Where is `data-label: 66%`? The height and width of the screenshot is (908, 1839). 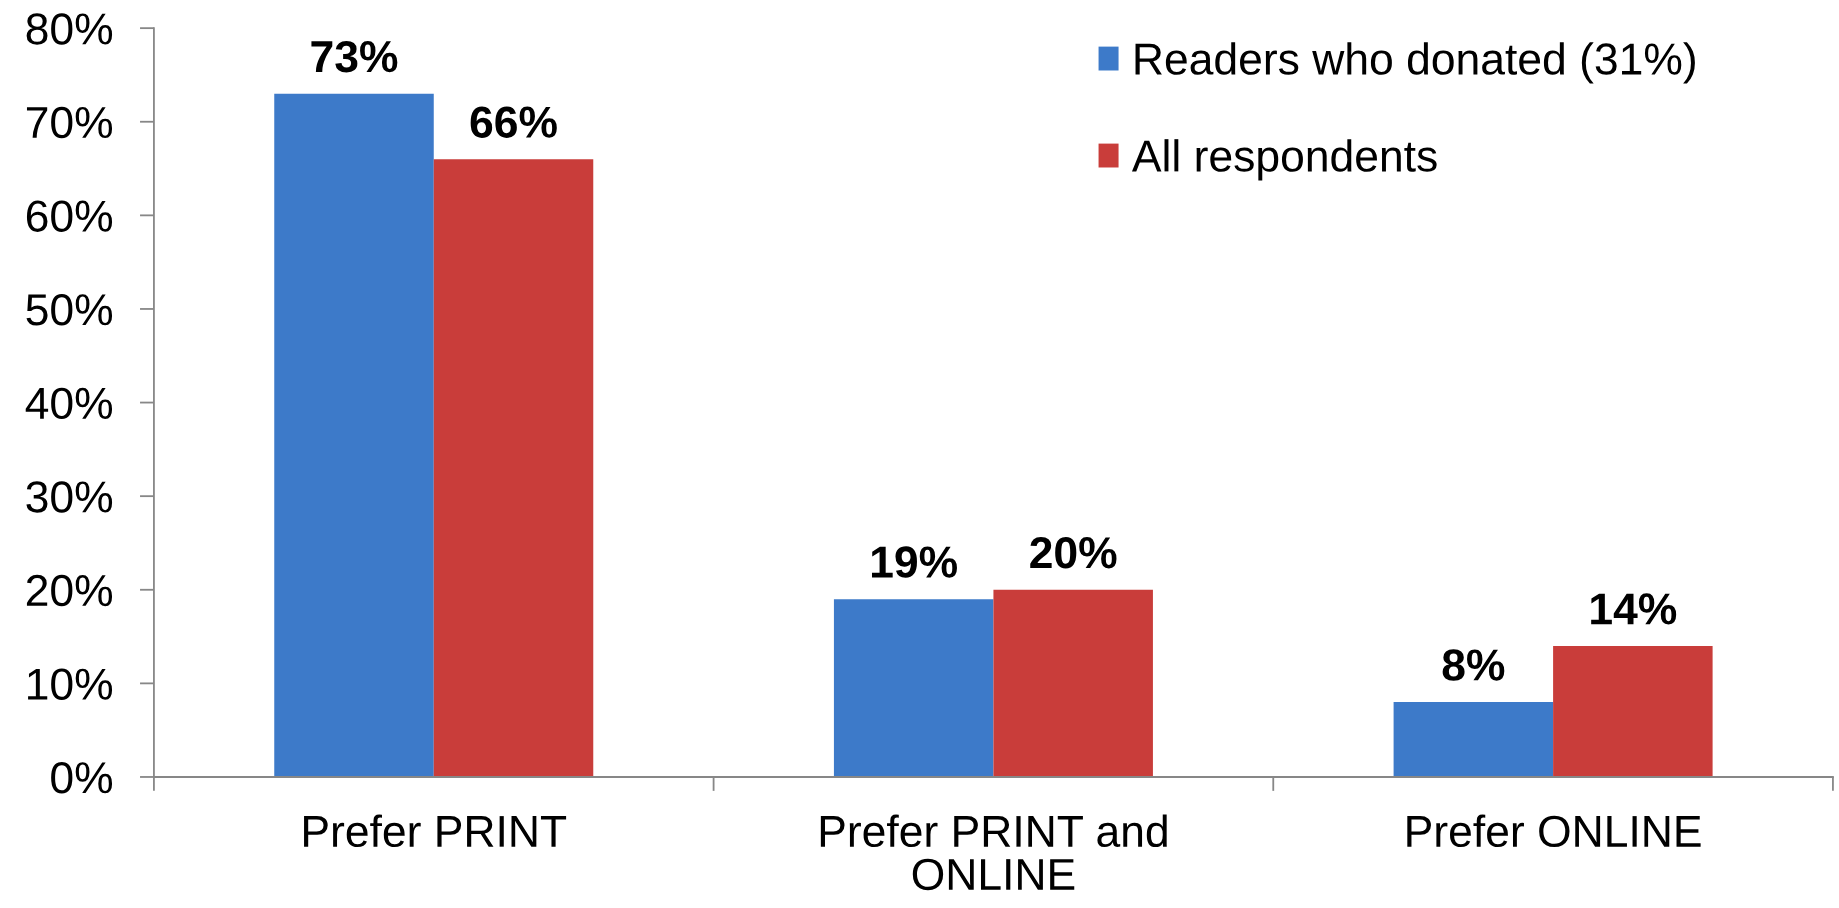 data-label: 66% is located at coordinates (513, 122).